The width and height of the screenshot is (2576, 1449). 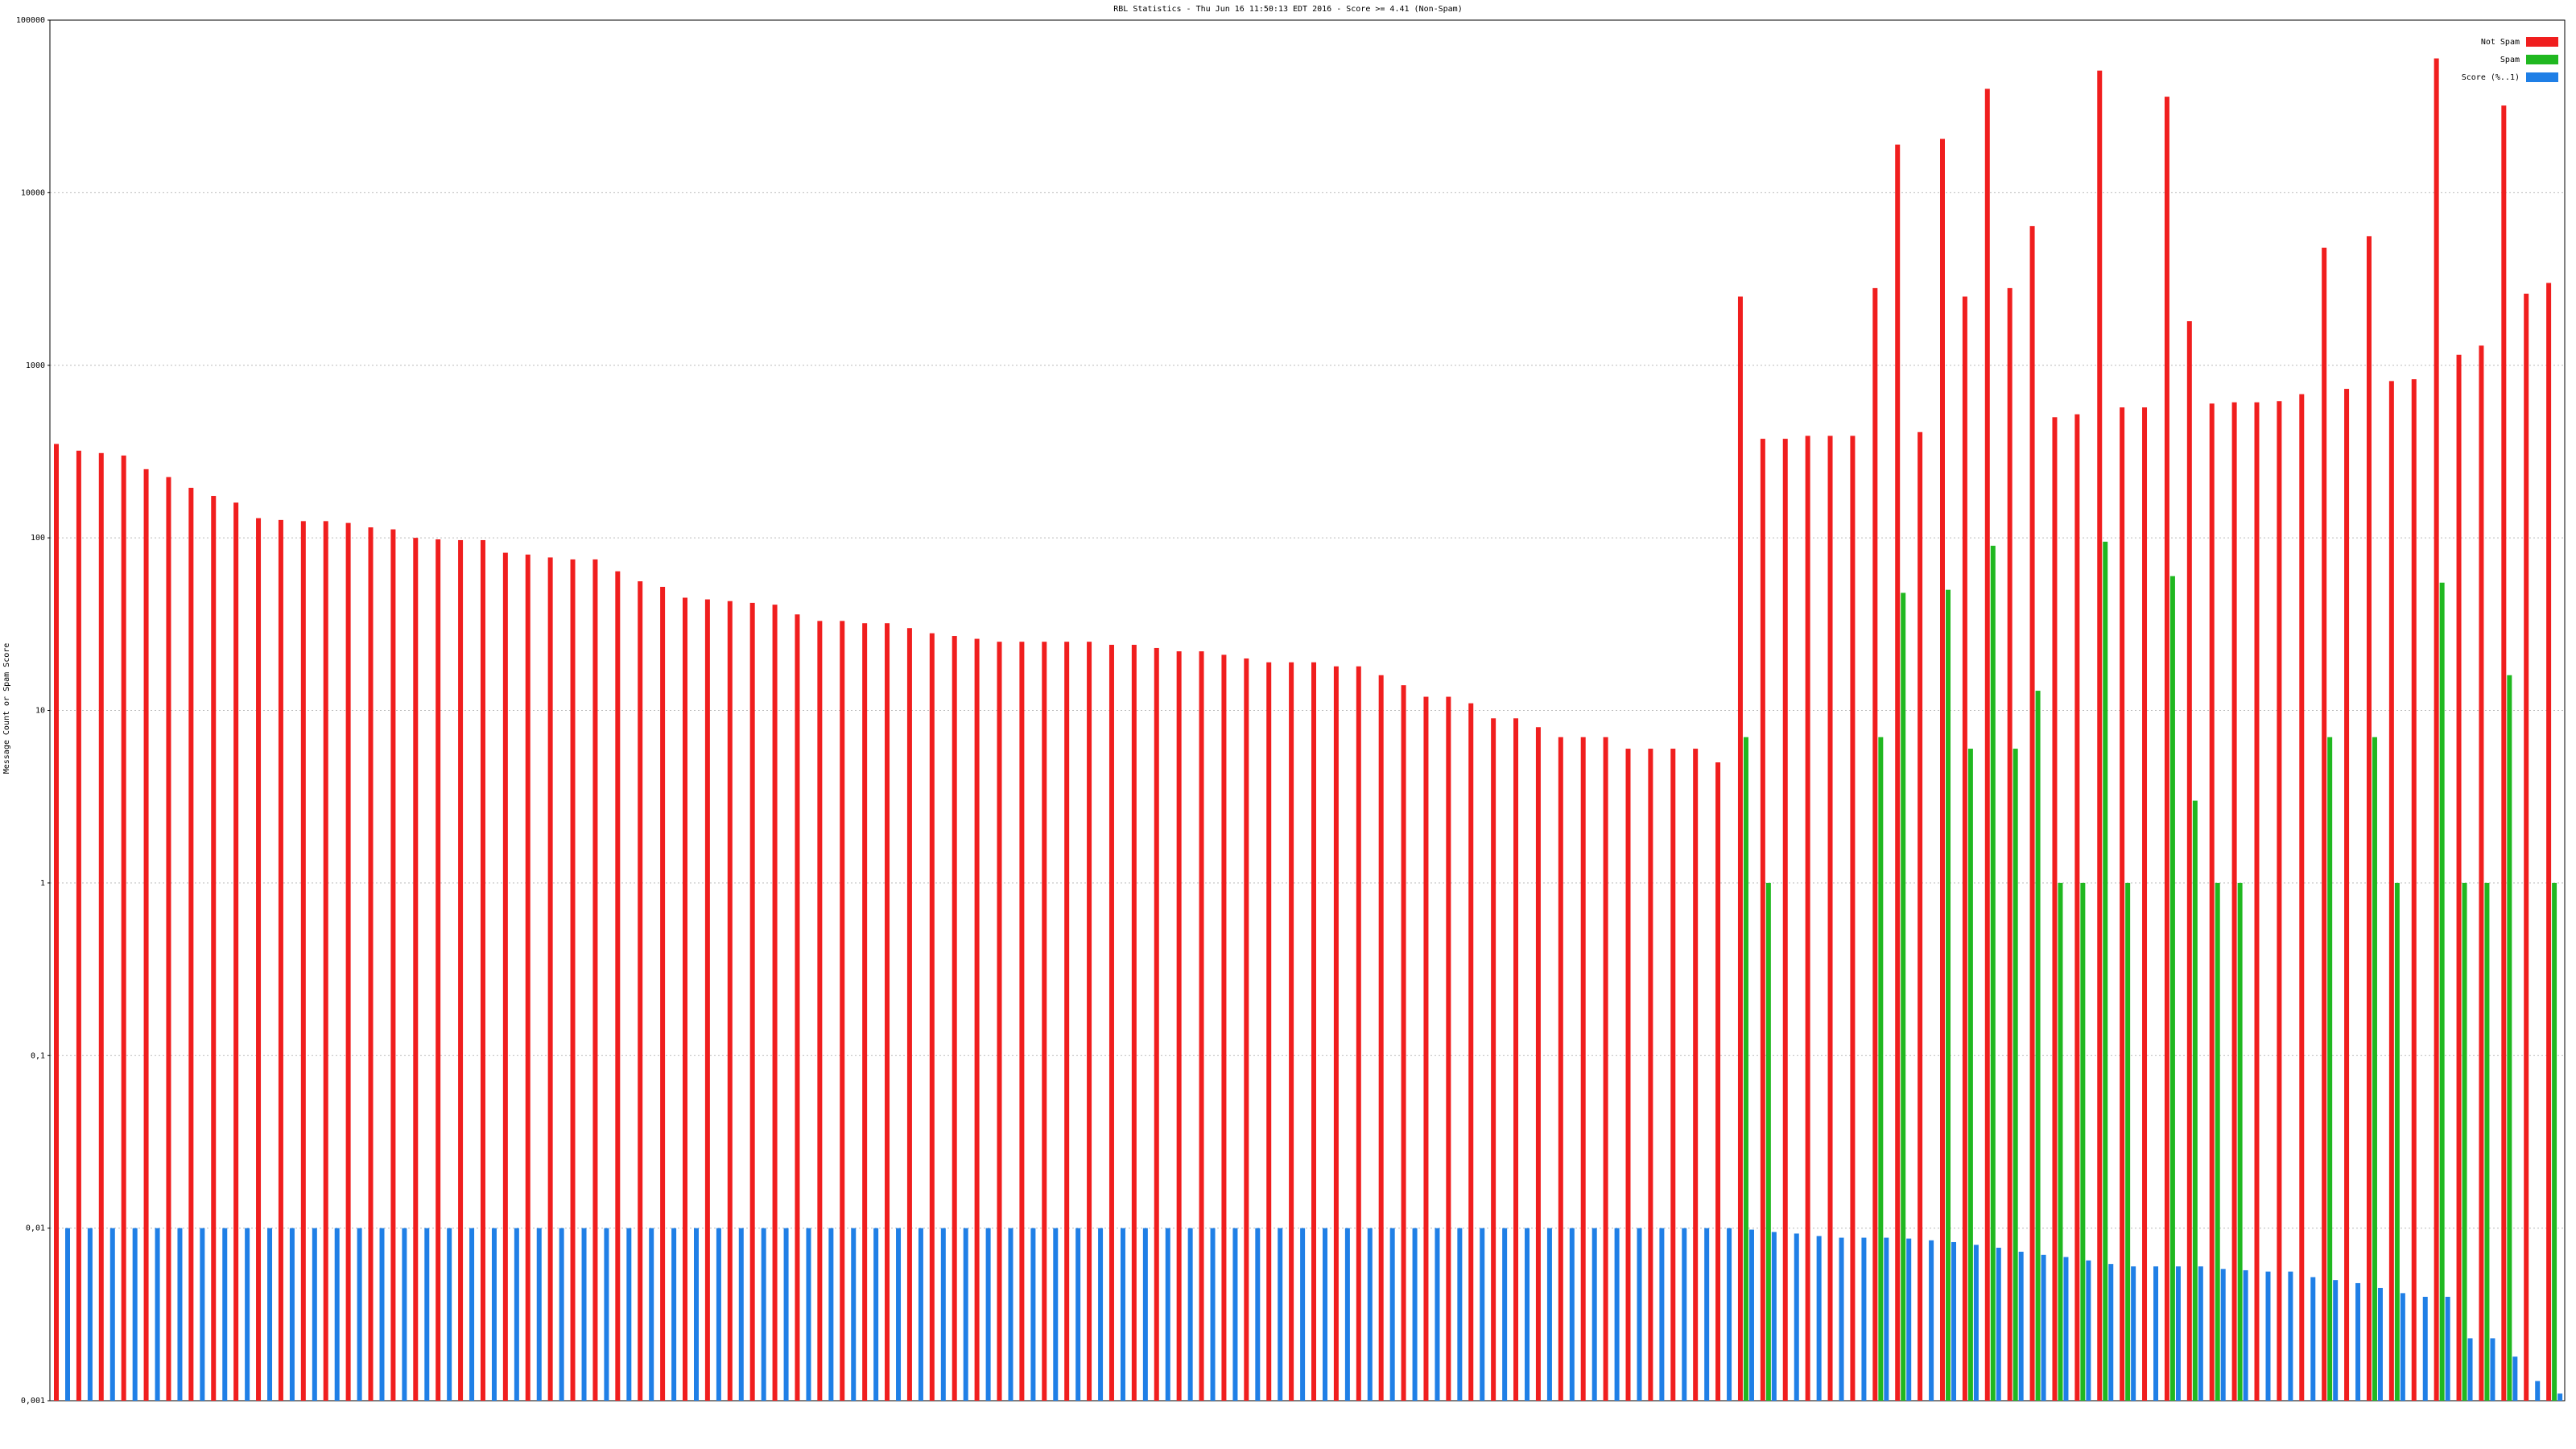 I want to click on y-tick-label: 1, so click(x=42, y=884).